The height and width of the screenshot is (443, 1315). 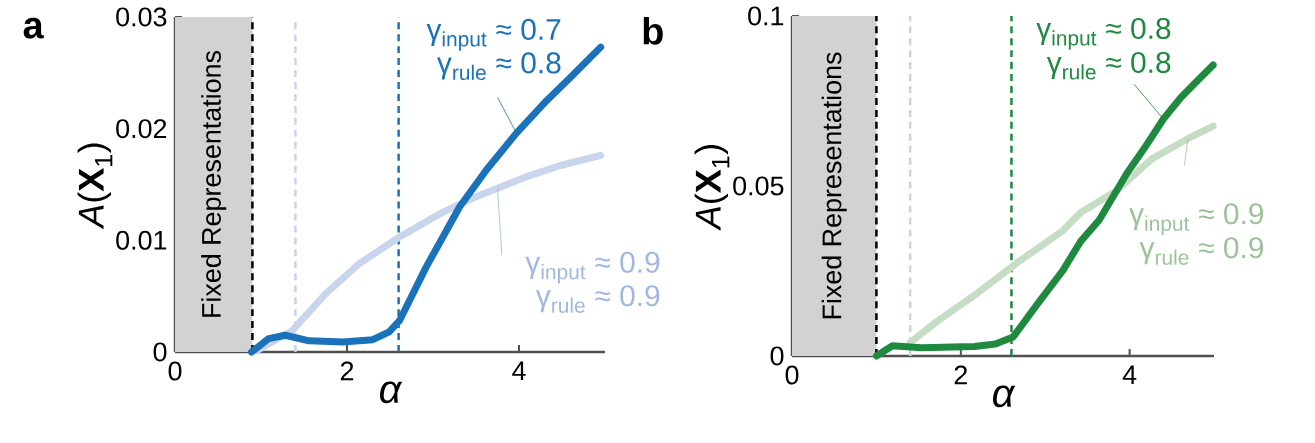 I want to click on y-tick-label: 0.01, so click(x=141, y=240).